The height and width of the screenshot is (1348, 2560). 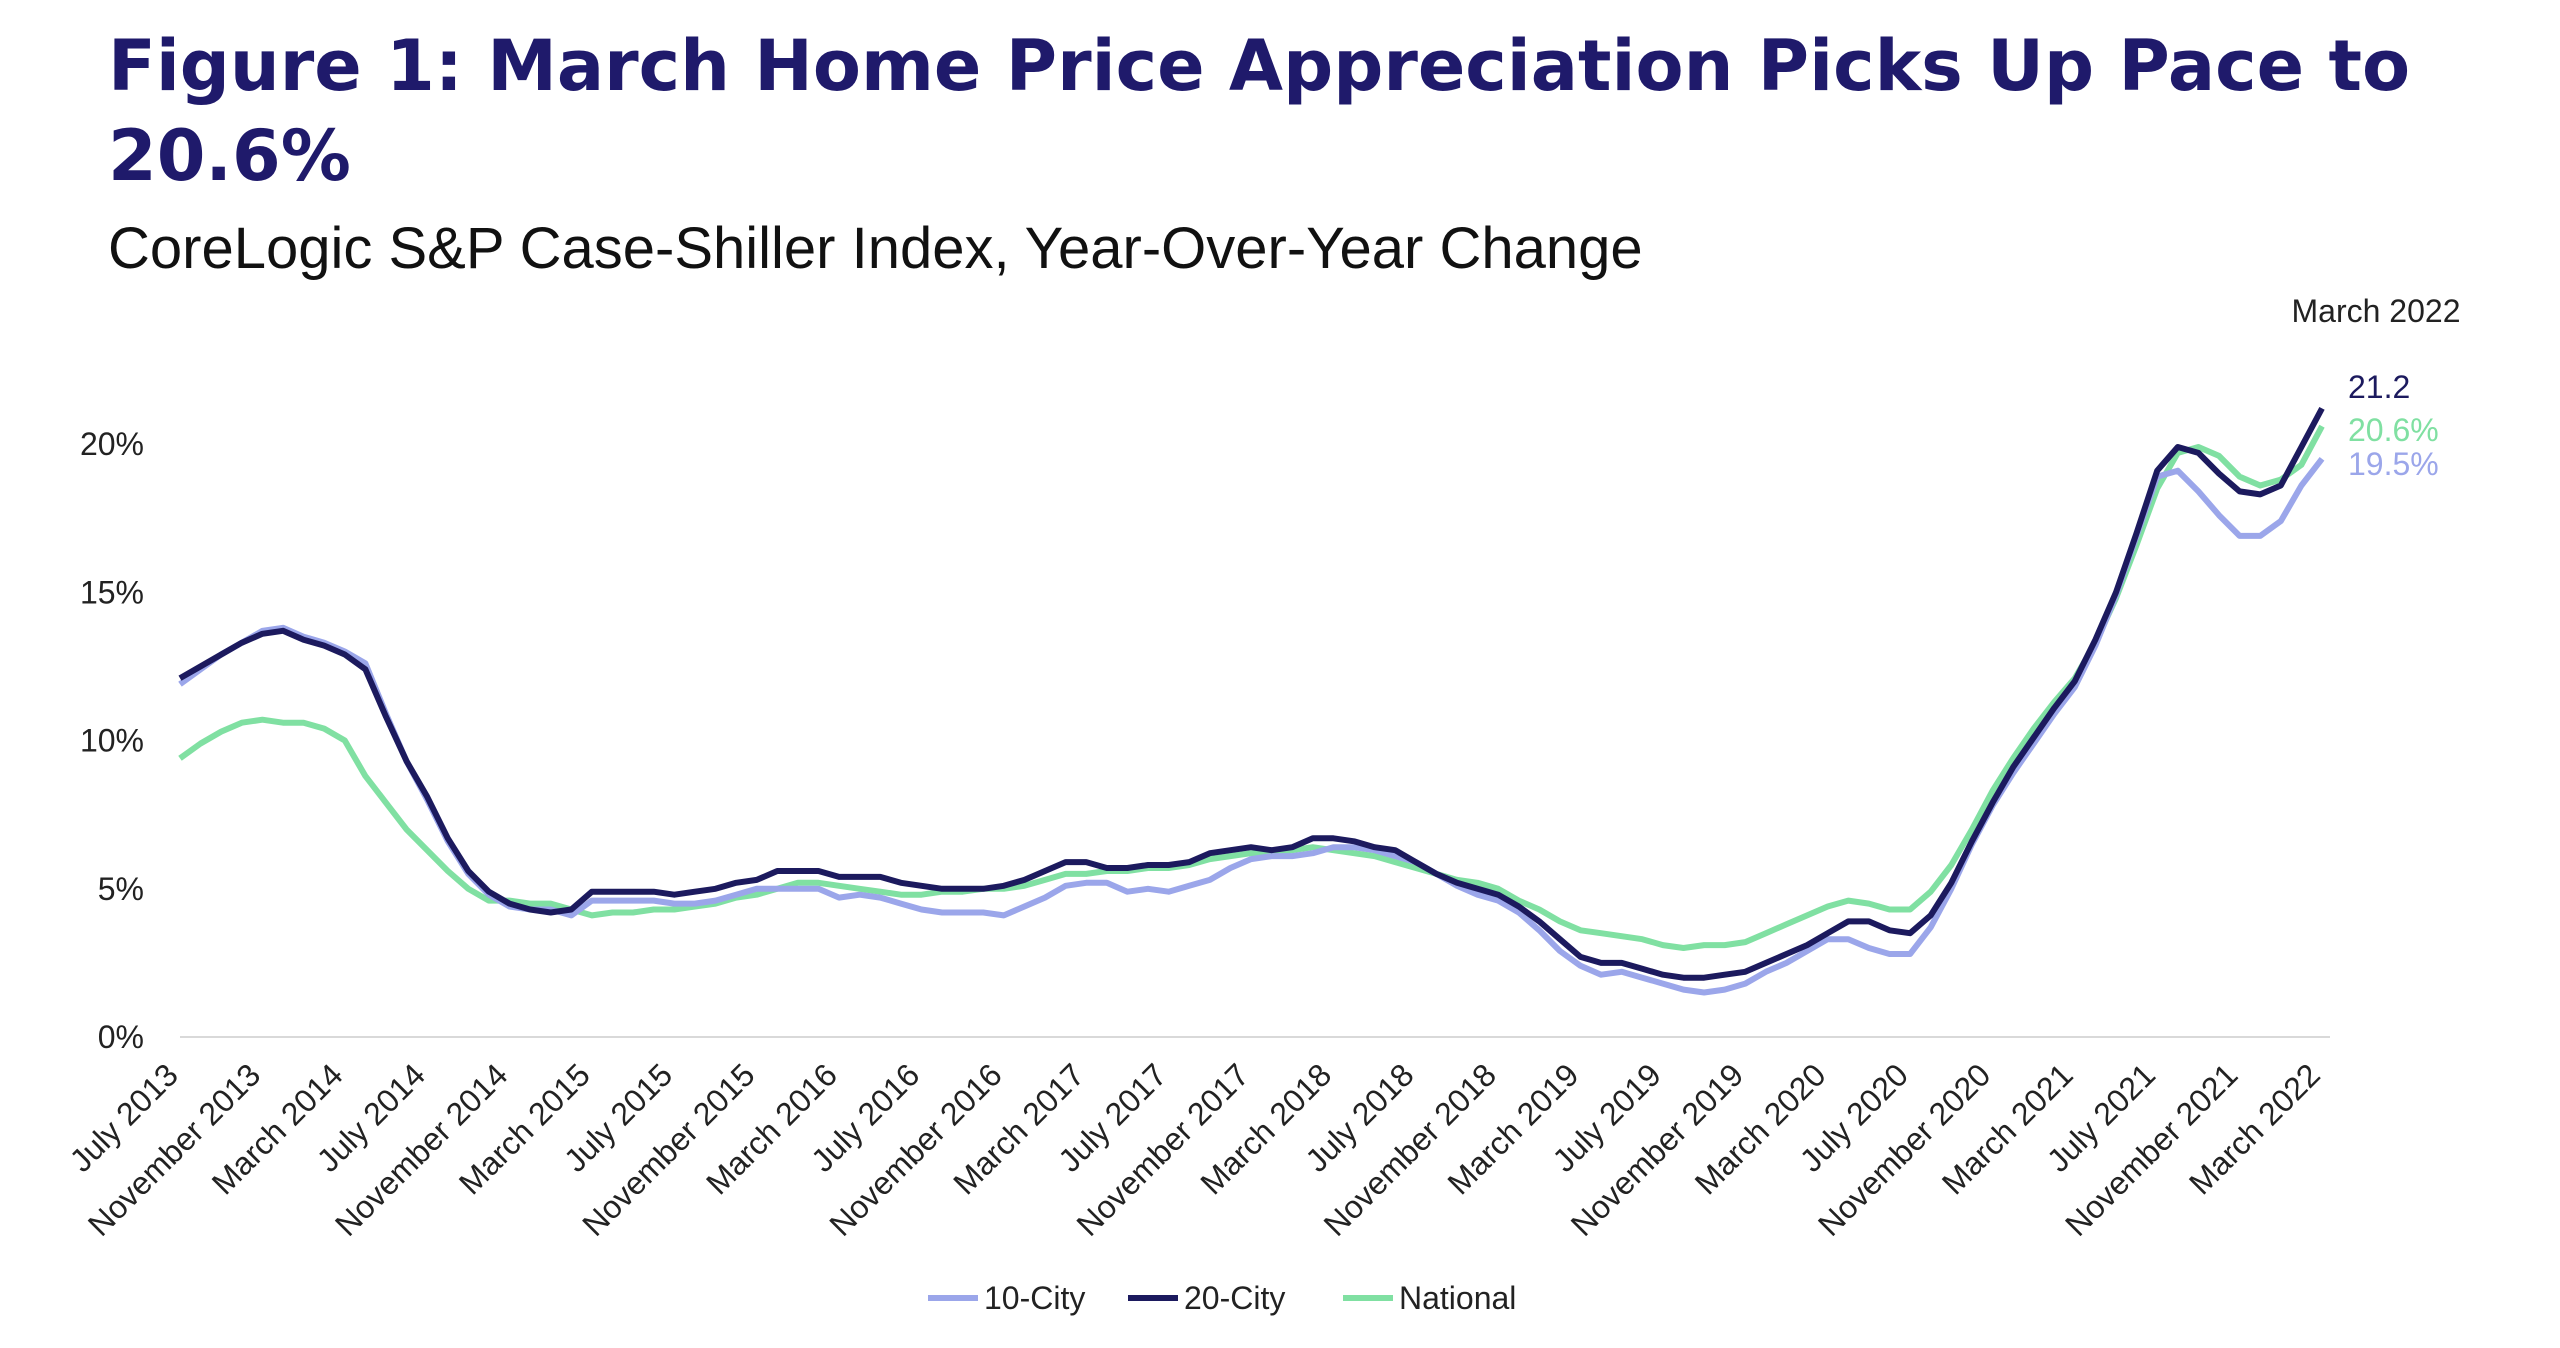 What do you see at coordinates (1234, 1298) in the screenshot?
I see `legend-label: 20-City` at bounding box center [1234, 1298].